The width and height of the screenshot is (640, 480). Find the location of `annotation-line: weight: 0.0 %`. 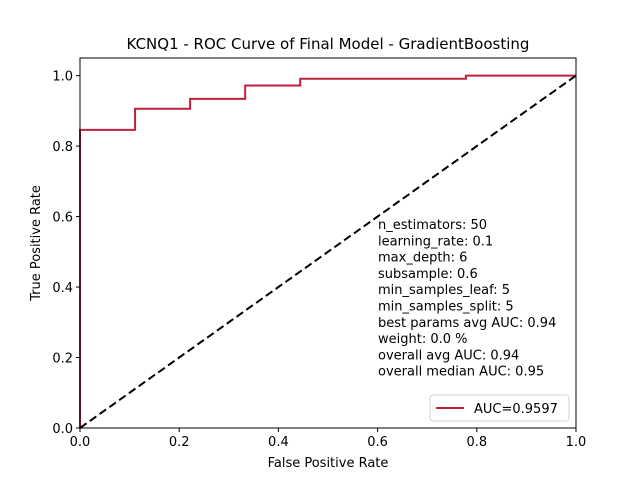

annotation-line: weight: 0.0 % is located at coordinates (423, 339).